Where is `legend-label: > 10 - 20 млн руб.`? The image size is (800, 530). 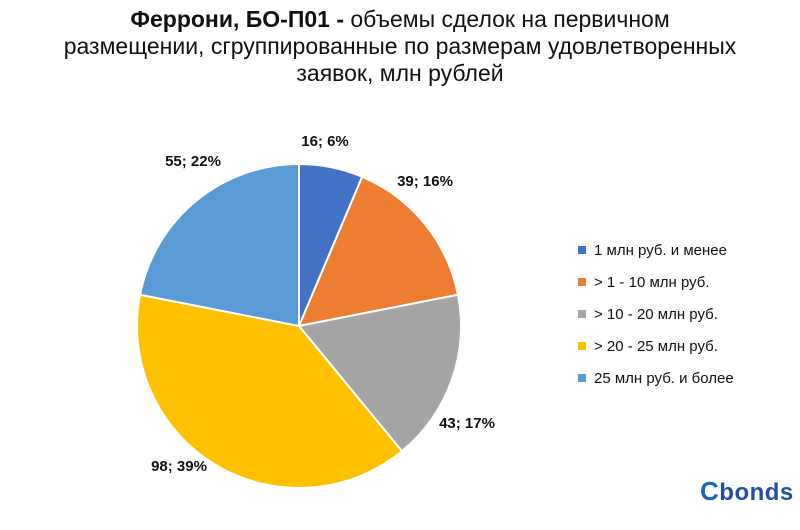 legend-label: > 10 - 20 млн руб. is located at coordinates (656, 314).